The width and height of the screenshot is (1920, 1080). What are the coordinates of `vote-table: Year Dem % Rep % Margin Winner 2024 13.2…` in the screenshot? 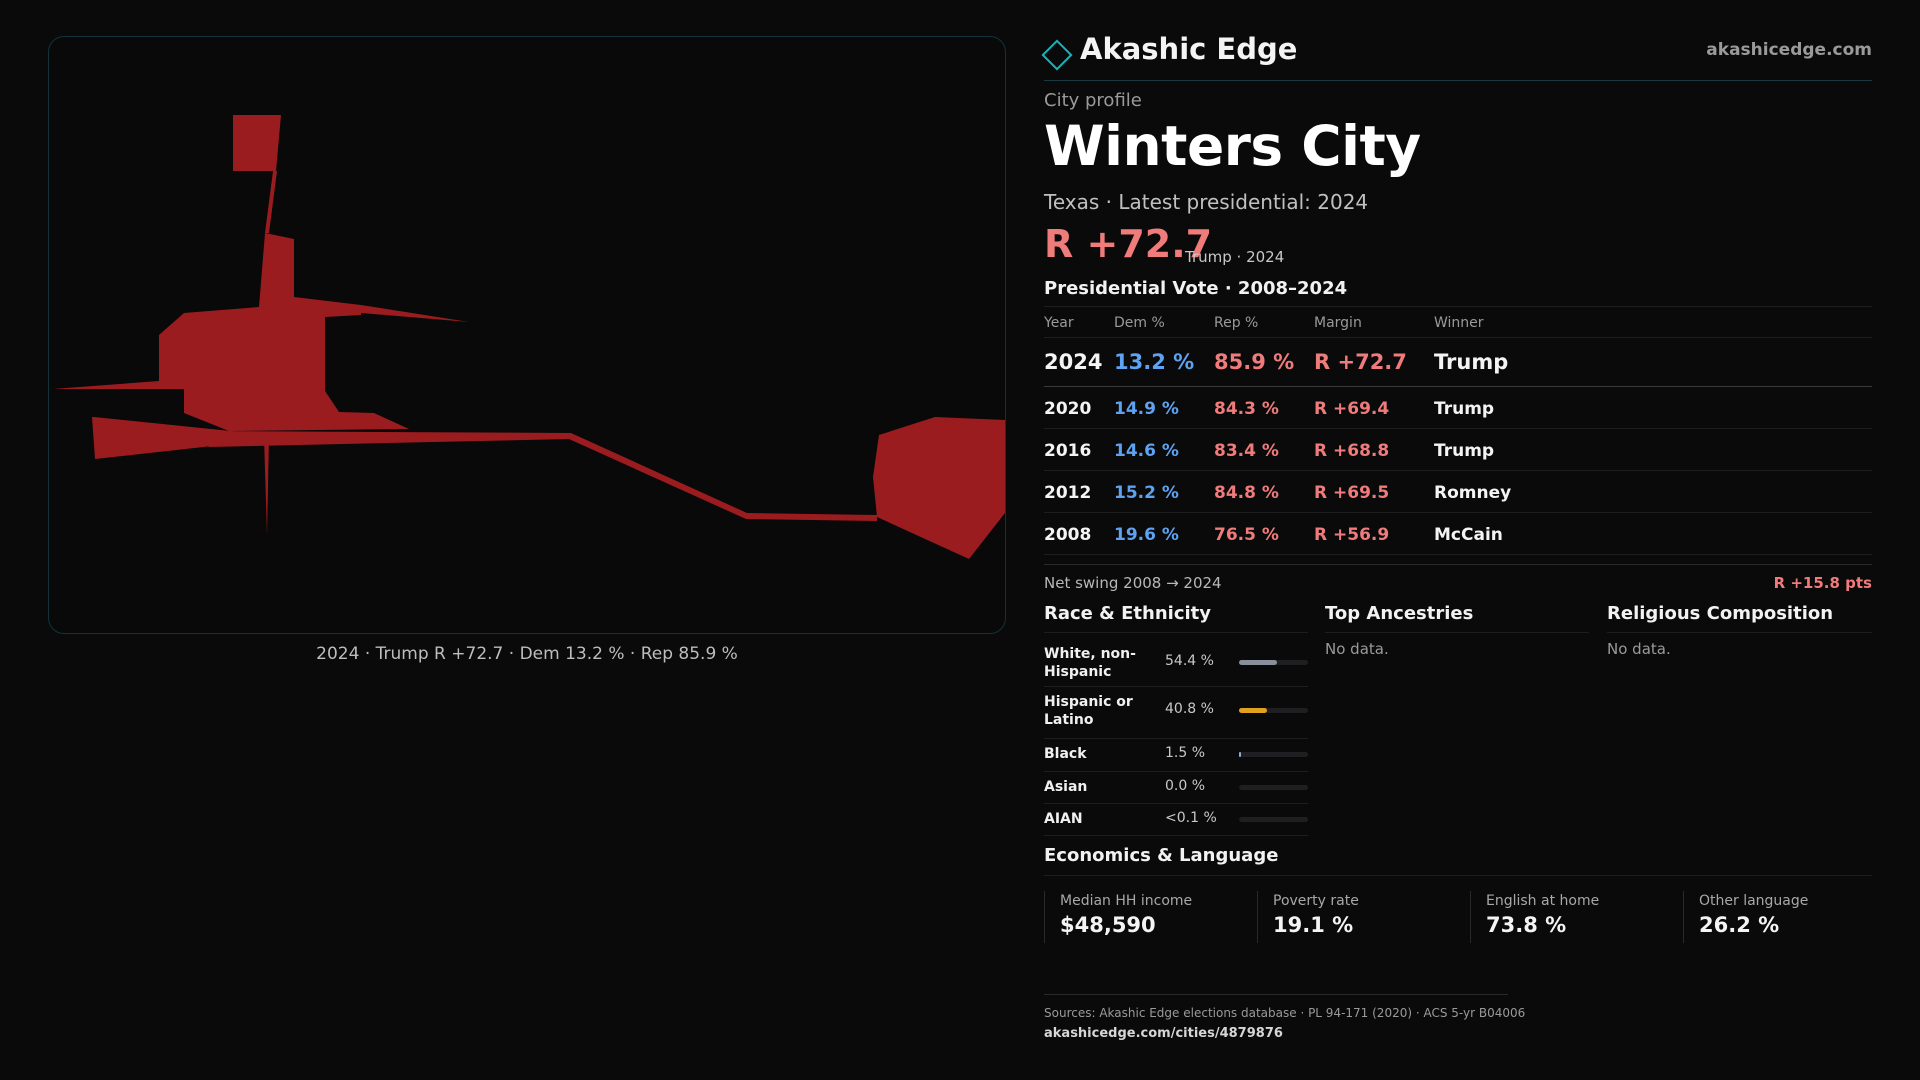 It's located at (1458, 430).